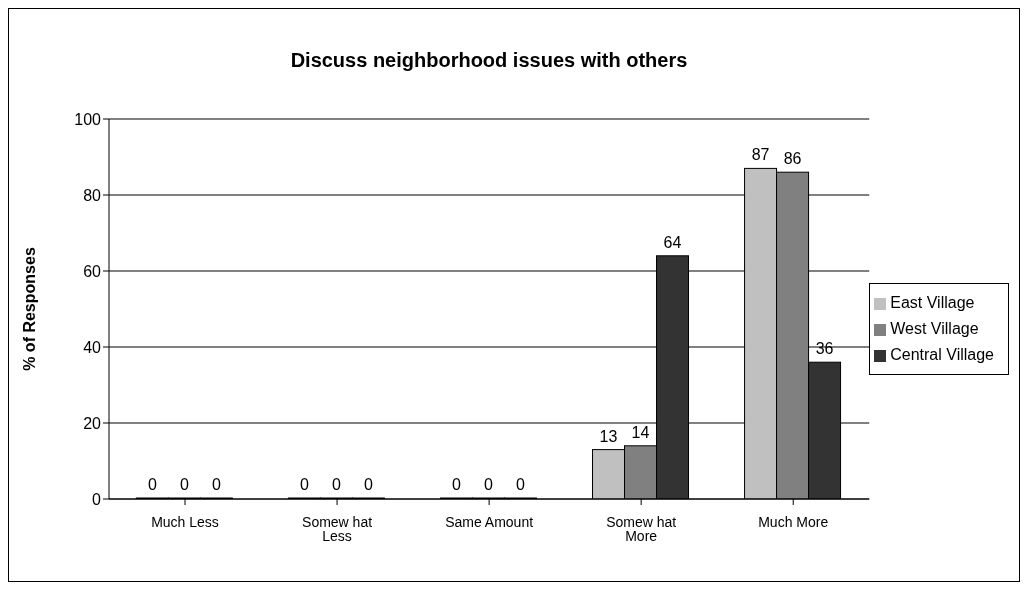  Describe the element at coordinates (932, 302) in the screenshot. I see `legend-label: East Village` at that location.